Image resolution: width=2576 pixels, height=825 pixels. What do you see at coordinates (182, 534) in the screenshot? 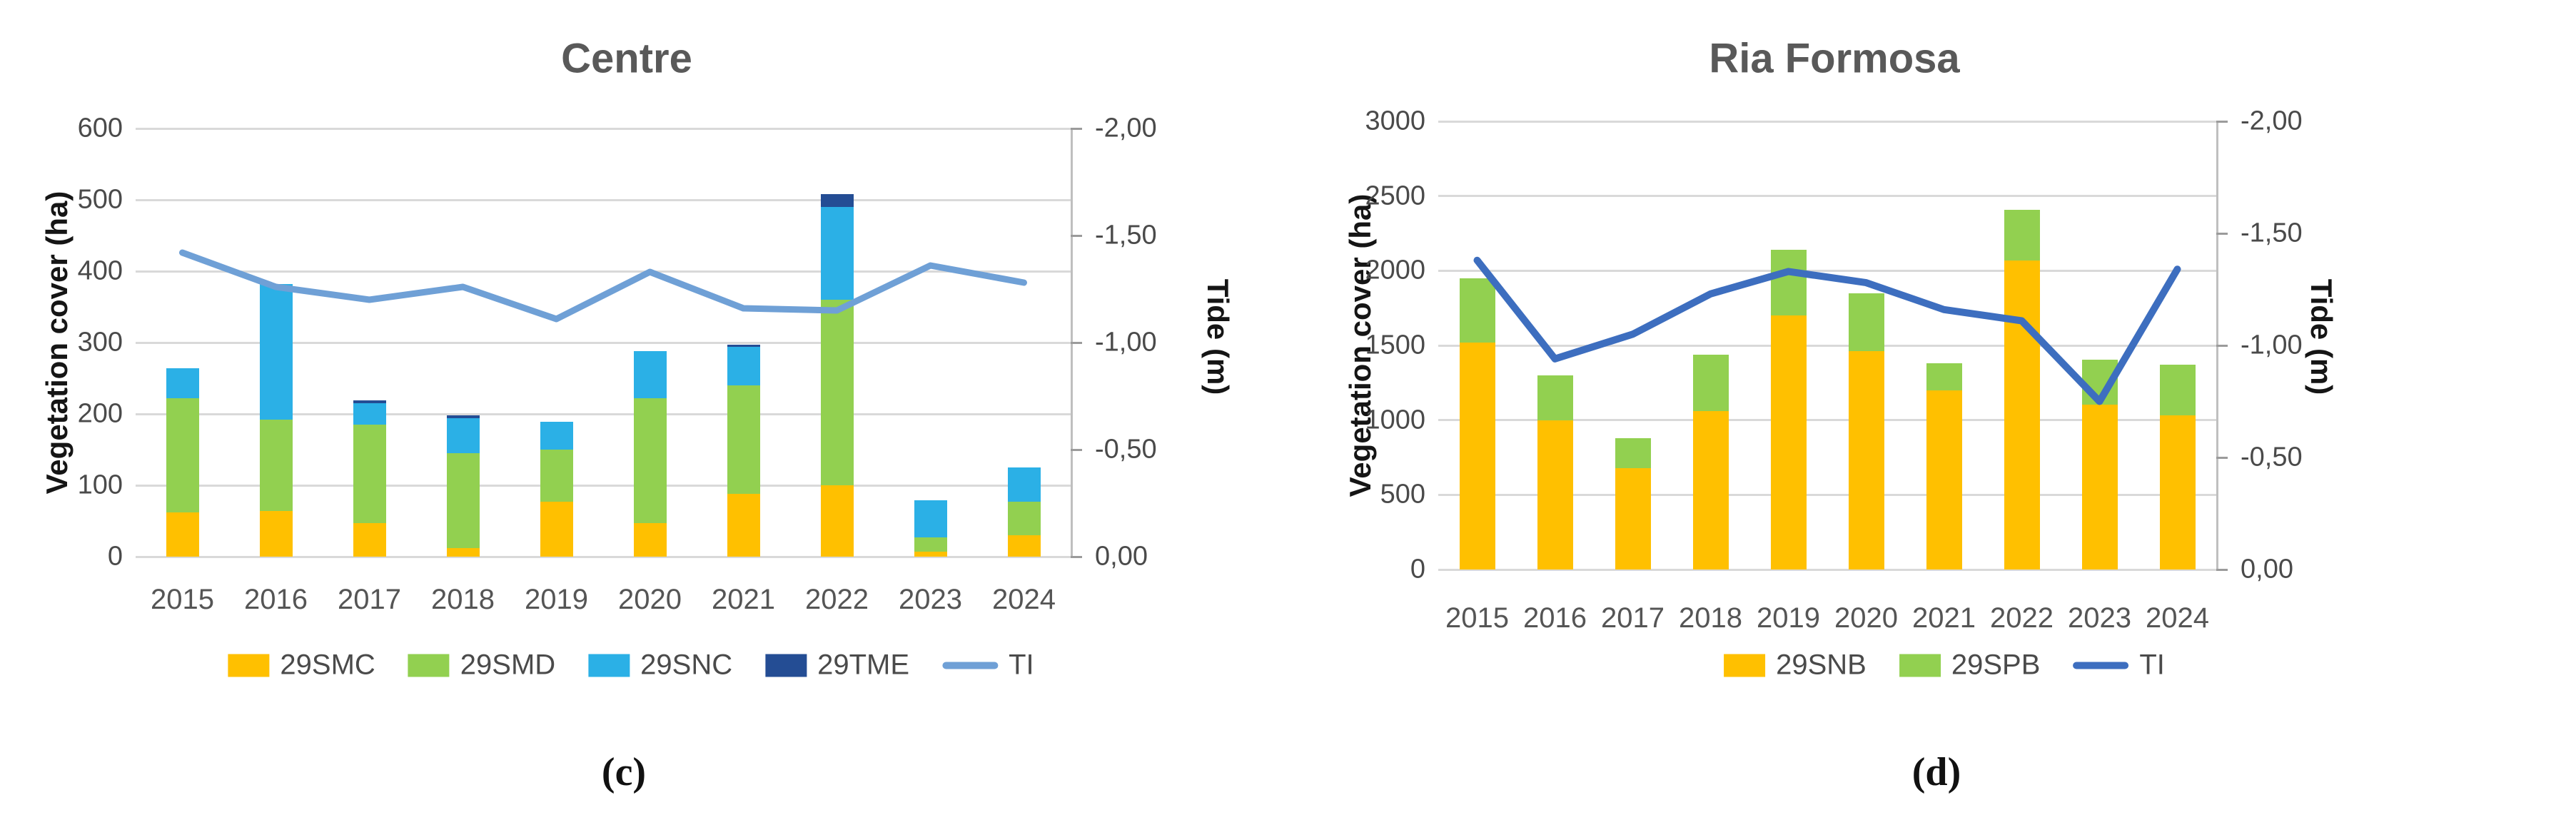
I see `bar-segment-29SMC-2015` at bounding box center [182, 534].